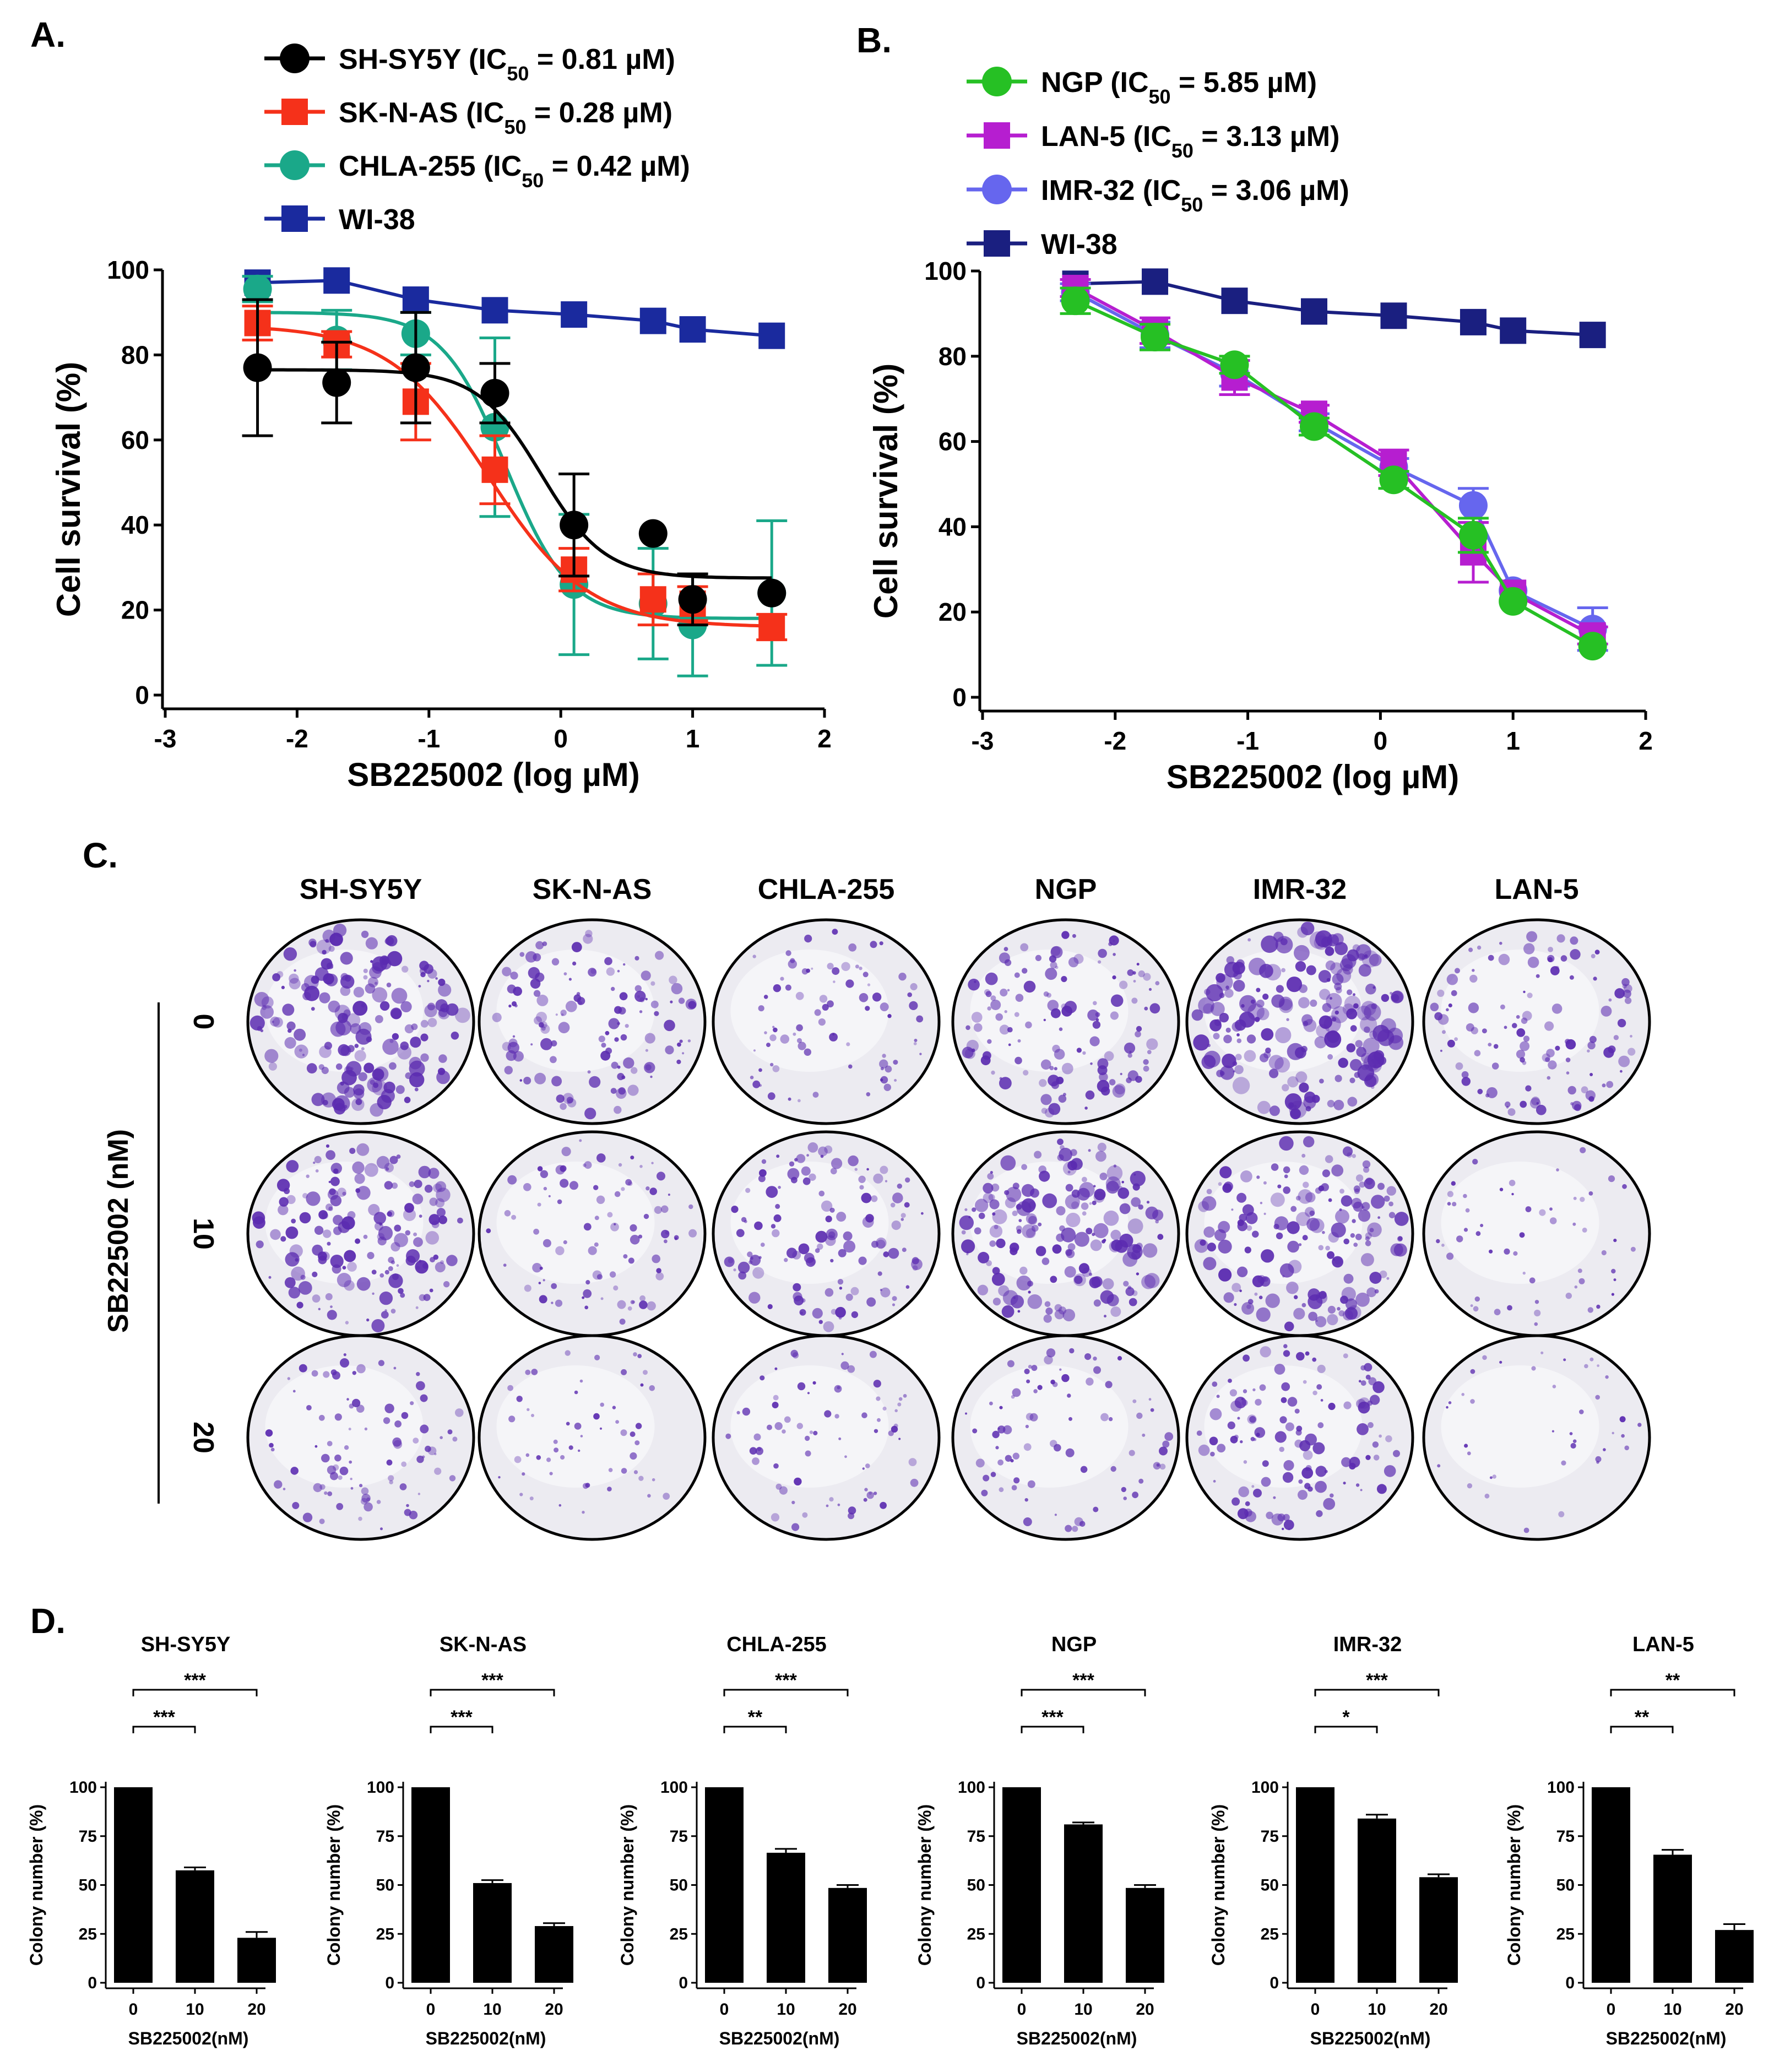 This screenshot has height=2072, width=1774. What do you see at coordinates (670, 60) in the screenshot?
I see `legend-close-paren: )` at bounding box center [670, 60].